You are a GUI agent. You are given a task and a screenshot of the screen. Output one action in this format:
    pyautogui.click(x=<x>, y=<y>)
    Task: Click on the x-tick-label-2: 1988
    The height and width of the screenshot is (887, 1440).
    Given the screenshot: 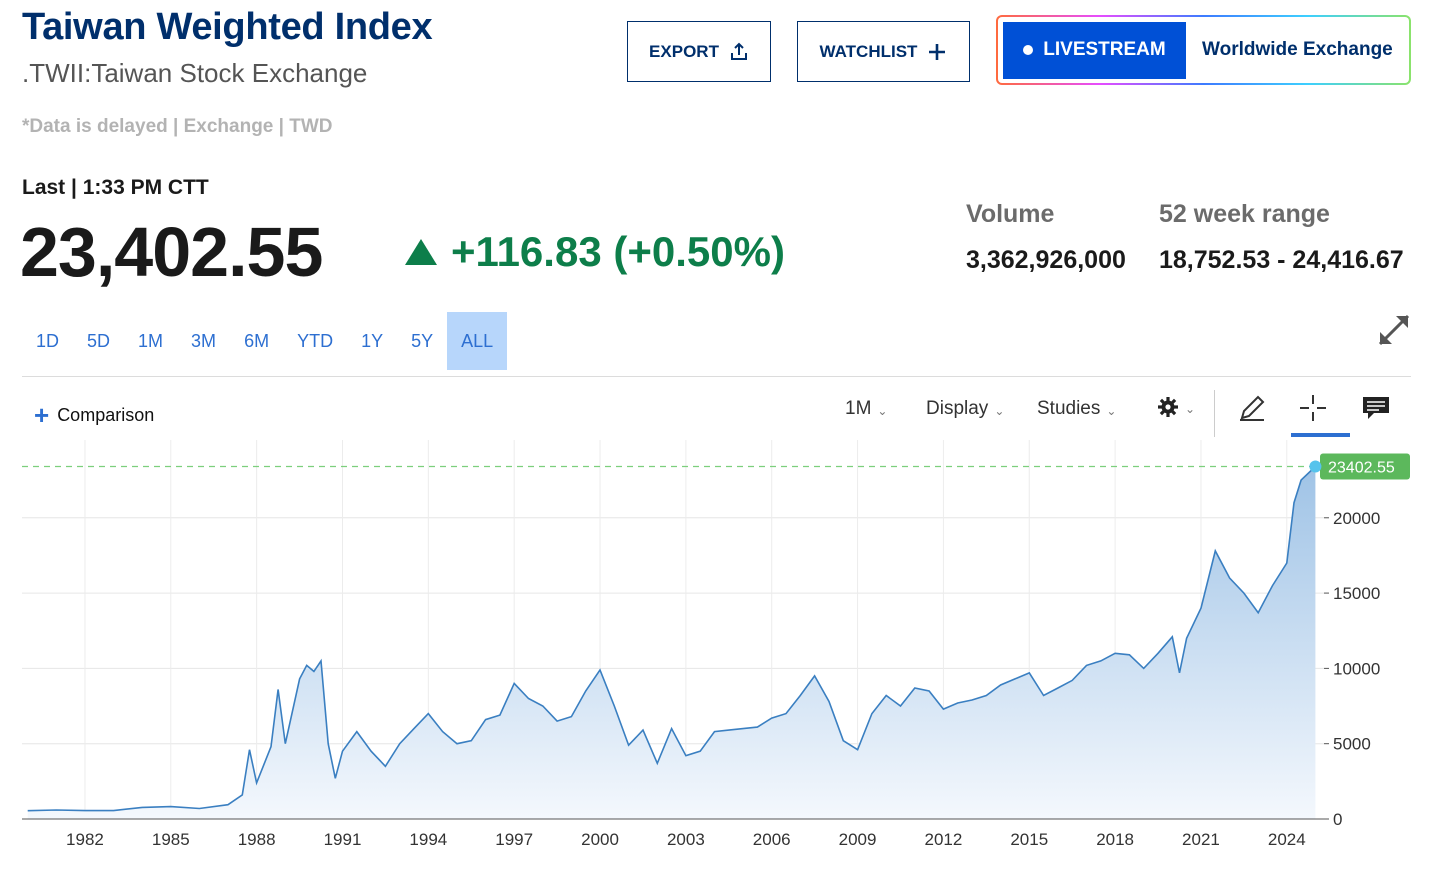 What is the action you would take?
    pyautogui.click(x=257, y=839)
    